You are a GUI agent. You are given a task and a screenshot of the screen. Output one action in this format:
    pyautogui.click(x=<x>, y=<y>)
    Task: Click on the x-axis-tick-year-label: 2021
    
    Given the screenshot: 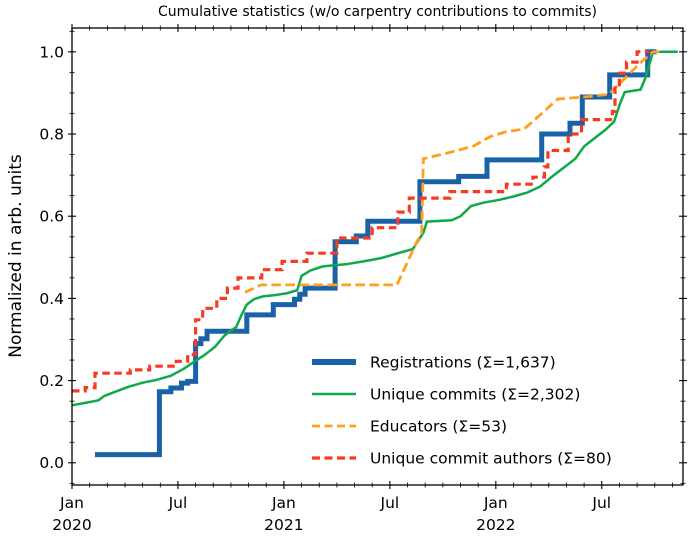 What is the action you would take?
    pyautogui.click(x=283, y=525)
    